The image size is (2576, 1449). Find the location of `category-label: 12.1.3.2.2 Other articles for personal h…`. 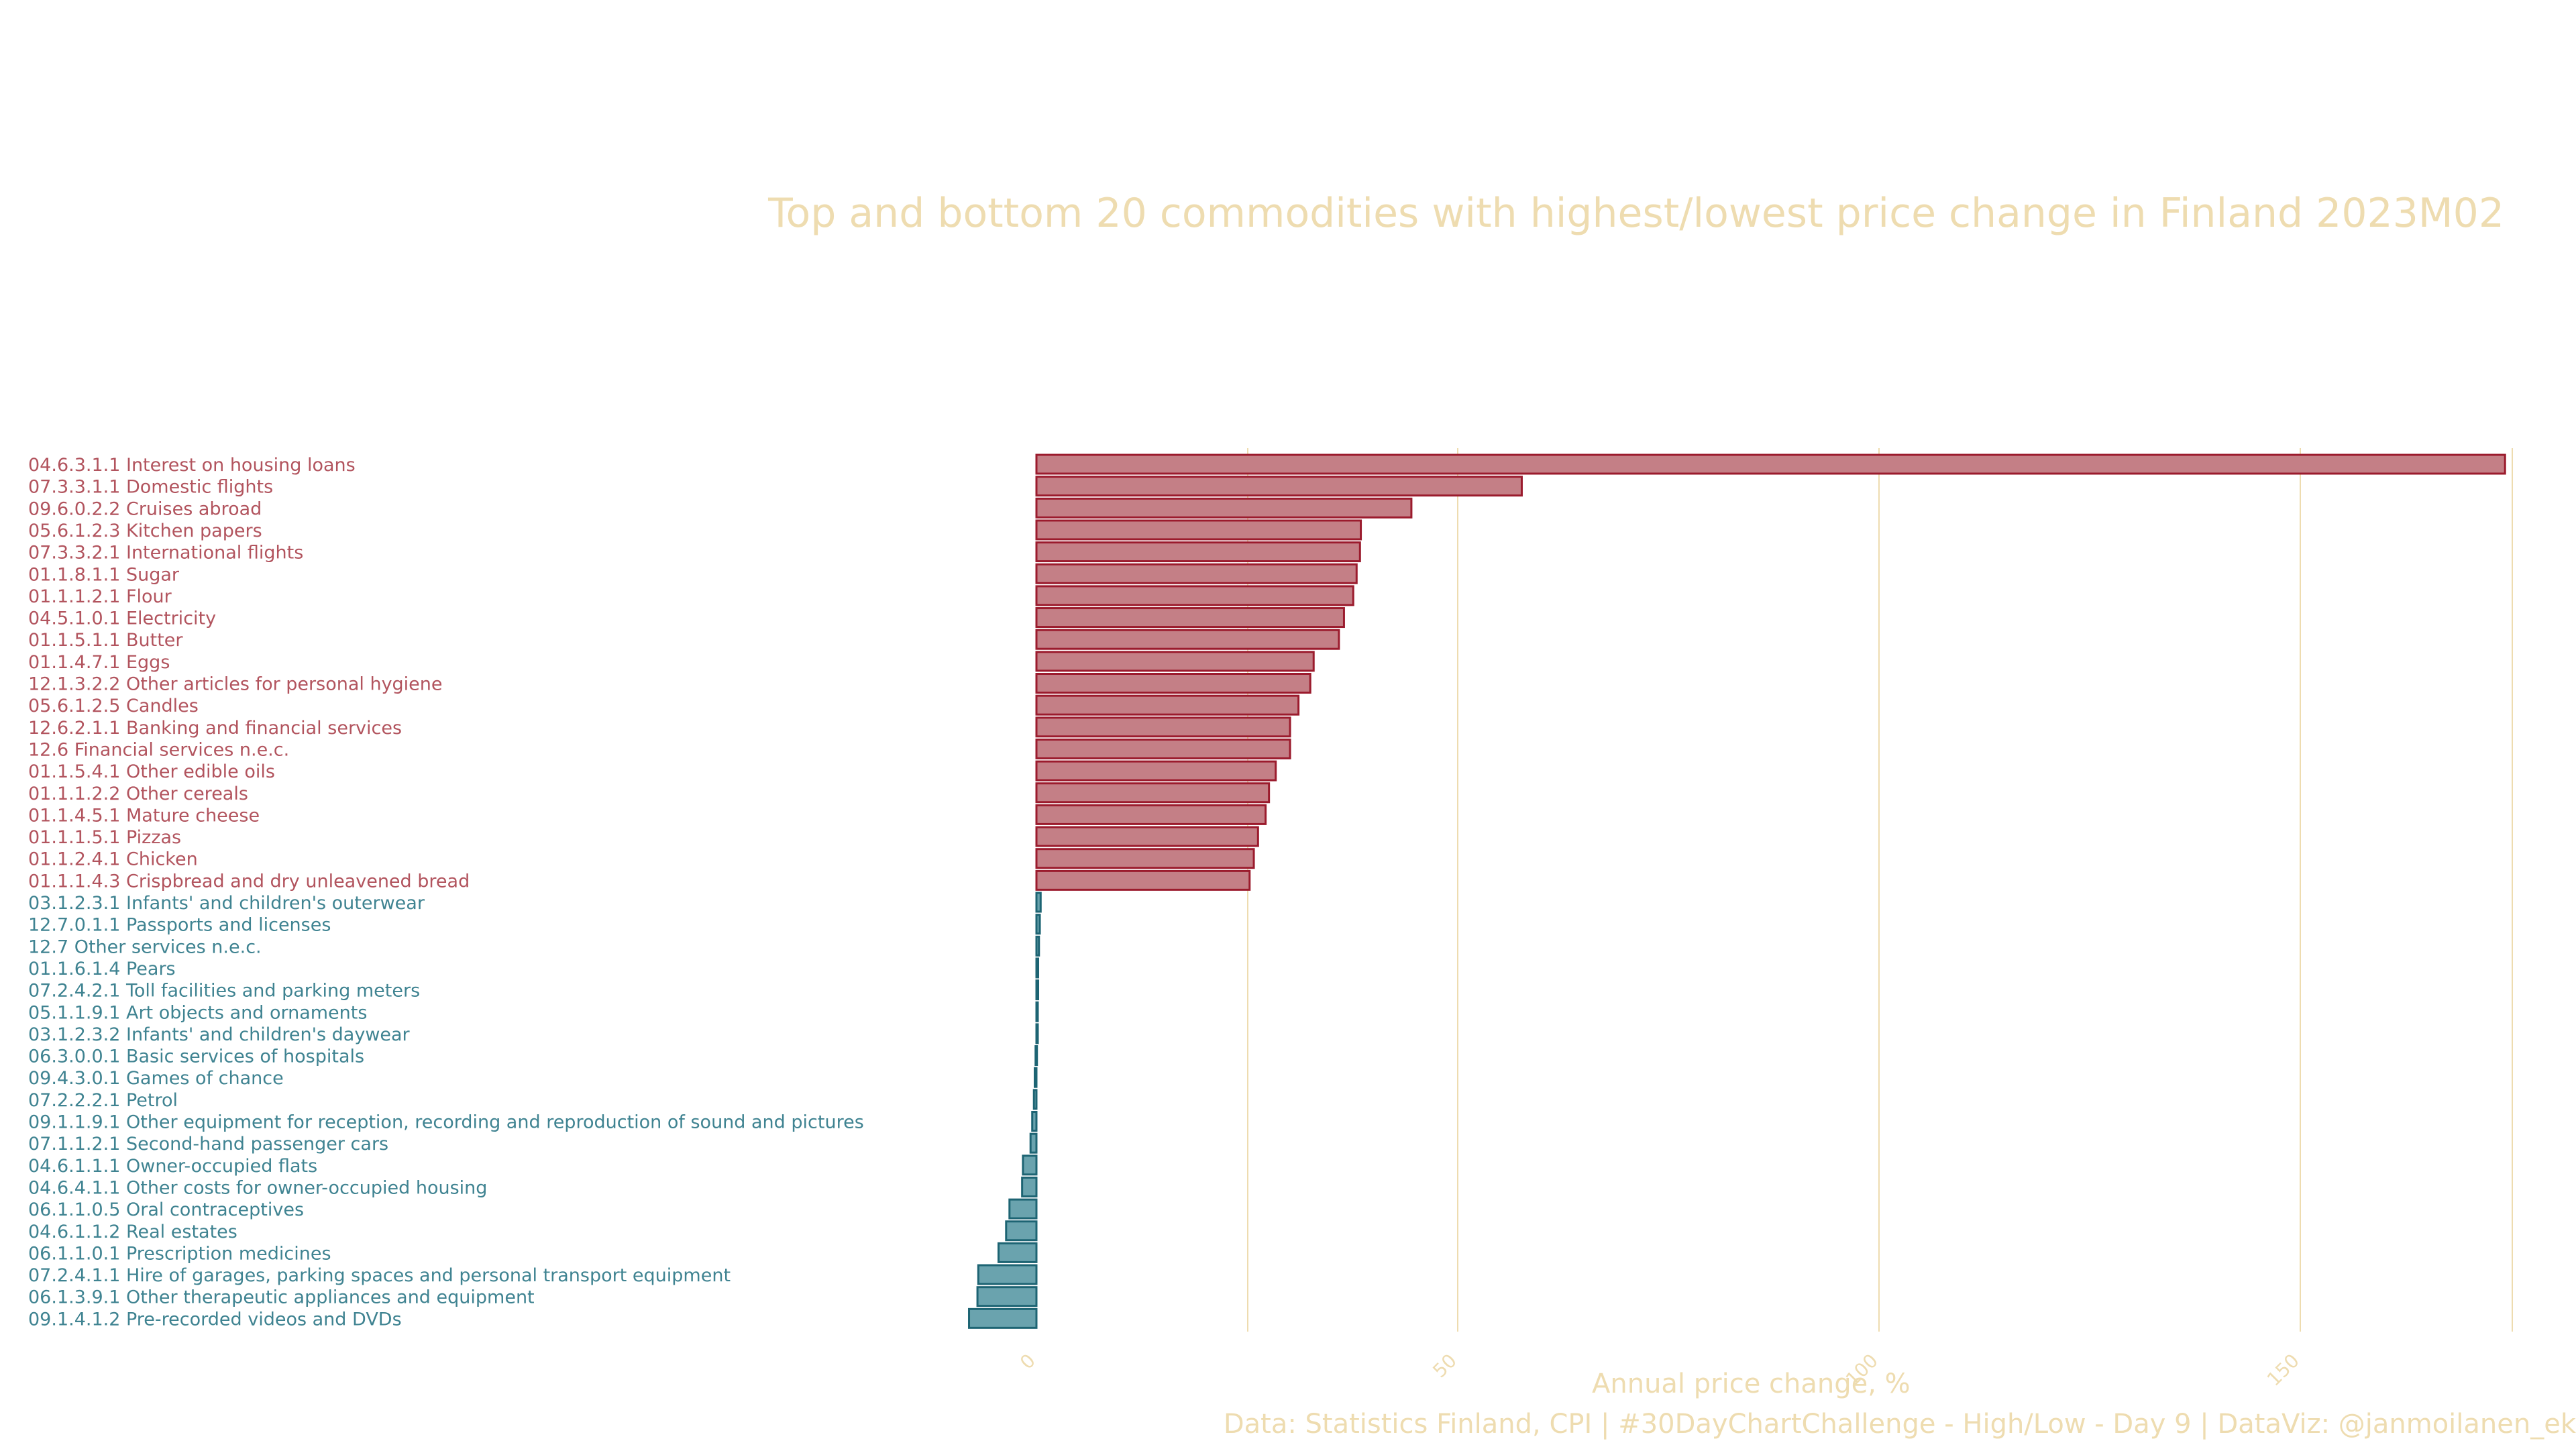

category-label: 12.1.3.2.2 Other articles for personal h… is located at coordinates (235, 684).